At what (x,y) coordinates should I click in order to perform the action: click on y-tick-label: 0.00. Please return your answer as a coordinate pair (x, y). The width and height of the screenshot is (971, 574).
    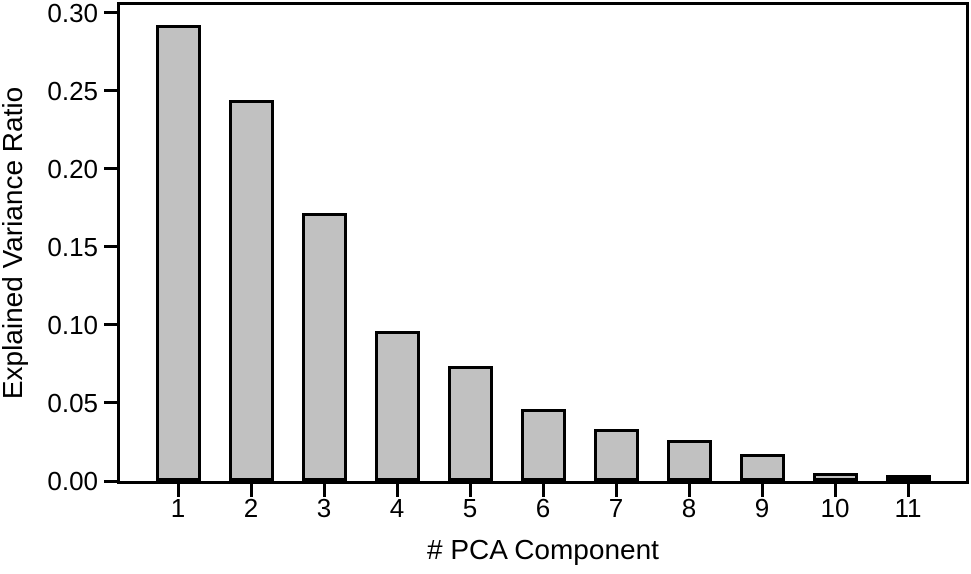
    Looking at the image, I should click on (72, 481).